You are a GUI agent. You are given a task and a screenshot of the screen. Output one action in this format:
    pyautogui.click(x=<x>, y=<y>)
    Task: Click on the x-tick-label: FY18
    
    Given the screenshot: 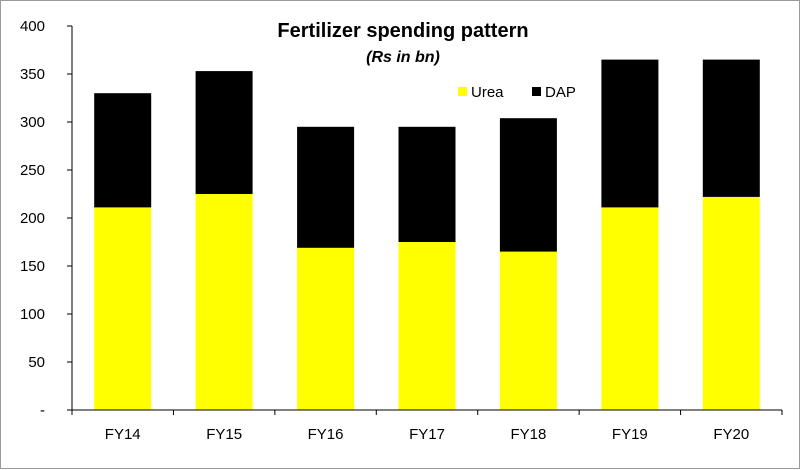 What is the action you would take?
    pyautogui.click(x=528, y=434)
    